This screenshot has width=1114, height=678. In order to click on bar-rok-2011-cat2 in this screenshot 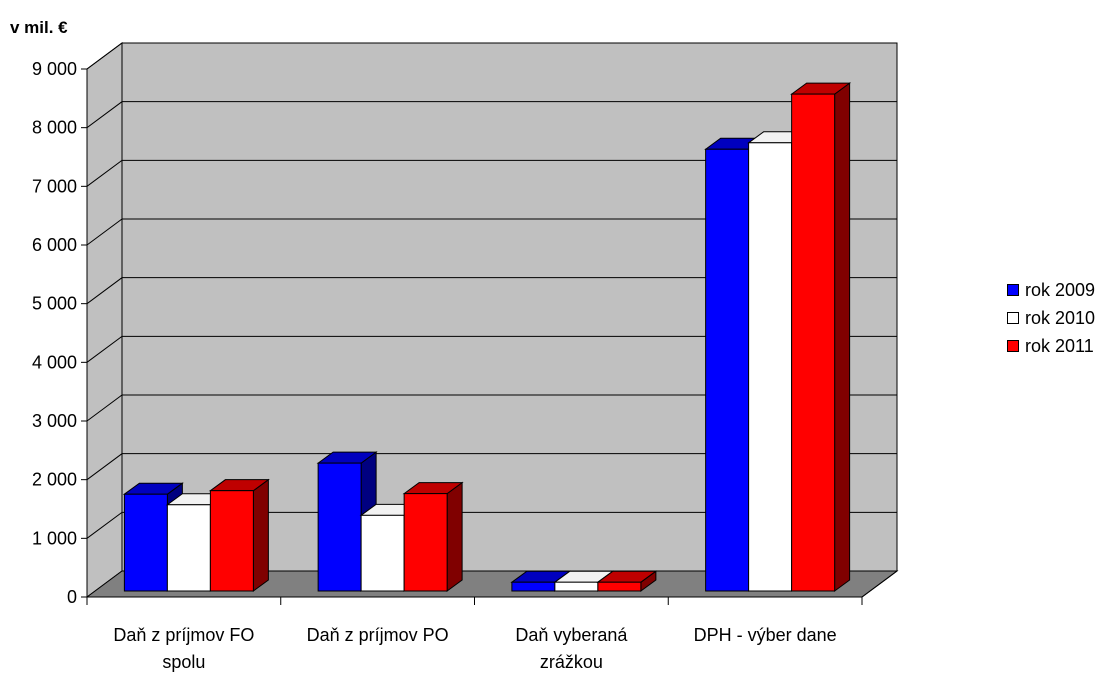, I will do `click(627, 581)`.